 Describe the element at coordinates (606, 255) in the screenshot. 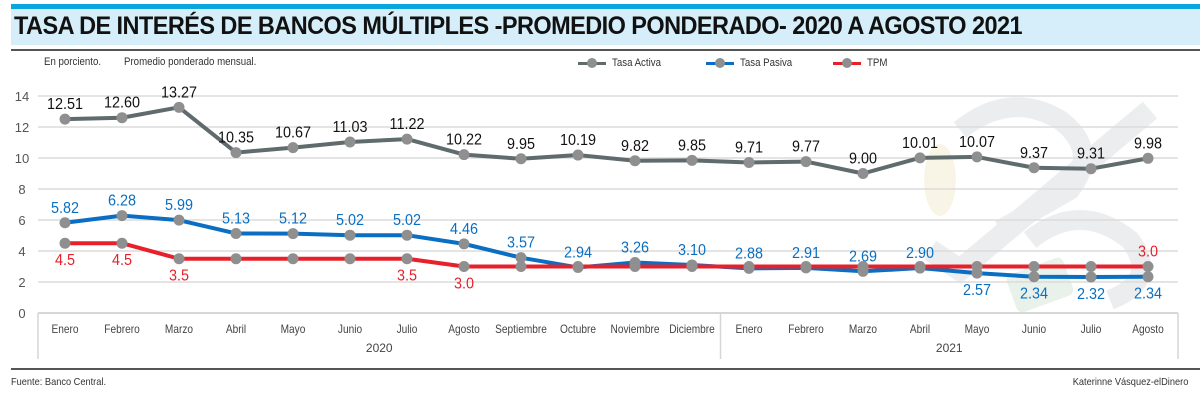

I see `series-line-tpm` at that location.